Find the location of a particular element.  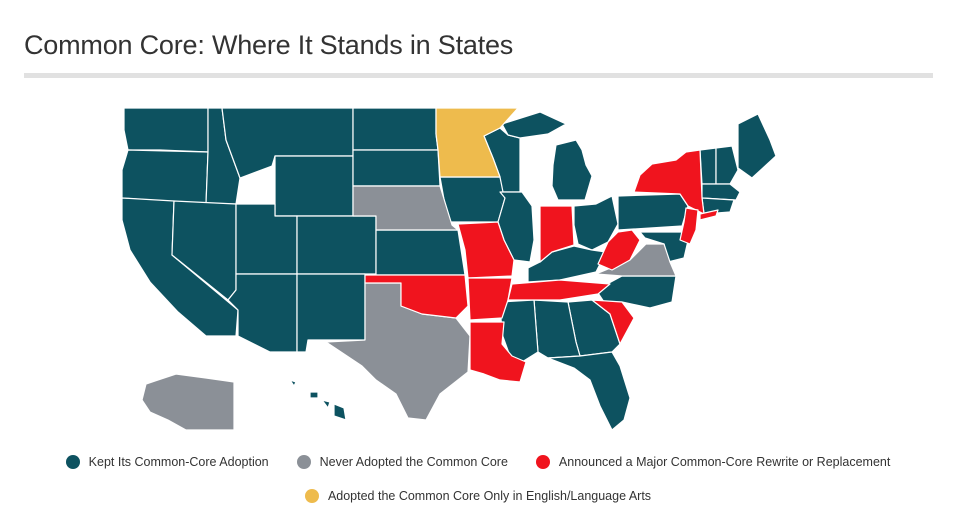

state-south-carolina is located at coordinates (613, 322).